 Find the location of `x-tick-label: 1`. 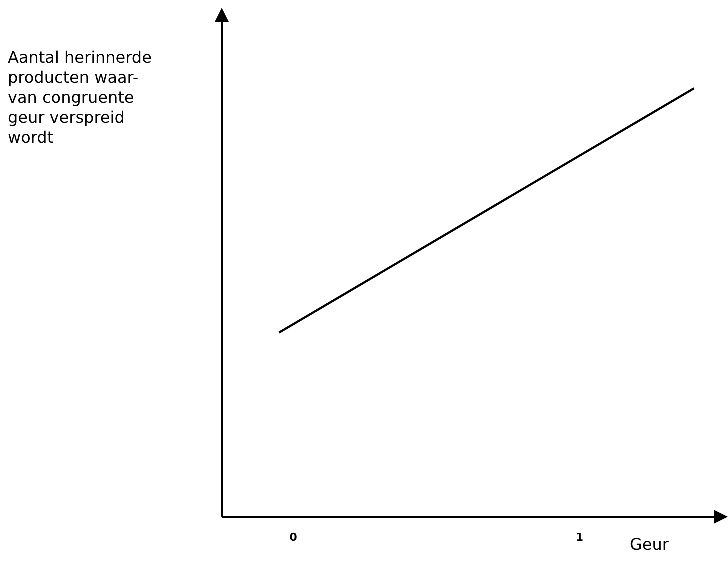

x-tick-label: 1 is located at coordinates (580, 537).